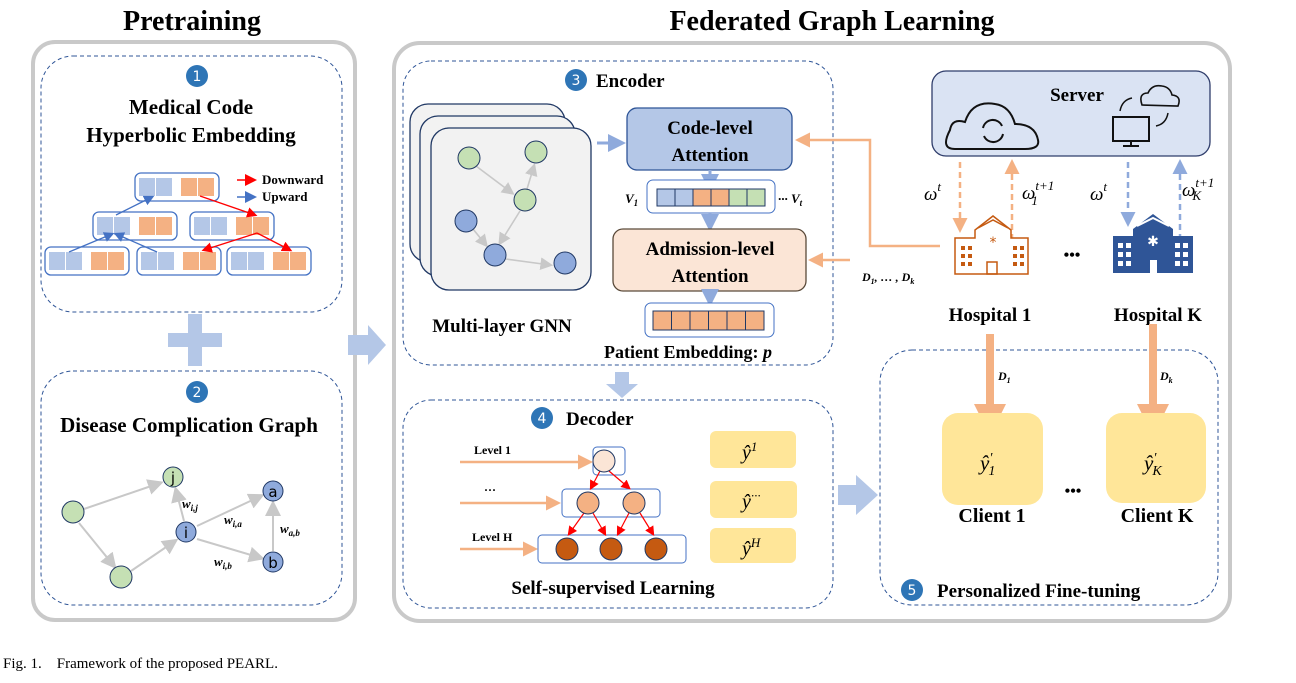 The width and height of the screenshot is (1296, 683). Describe the element at coordinates (1039, 591) in the screenshot. I see `fine-tuning-title: Personalized Fine-tuning` at that location.